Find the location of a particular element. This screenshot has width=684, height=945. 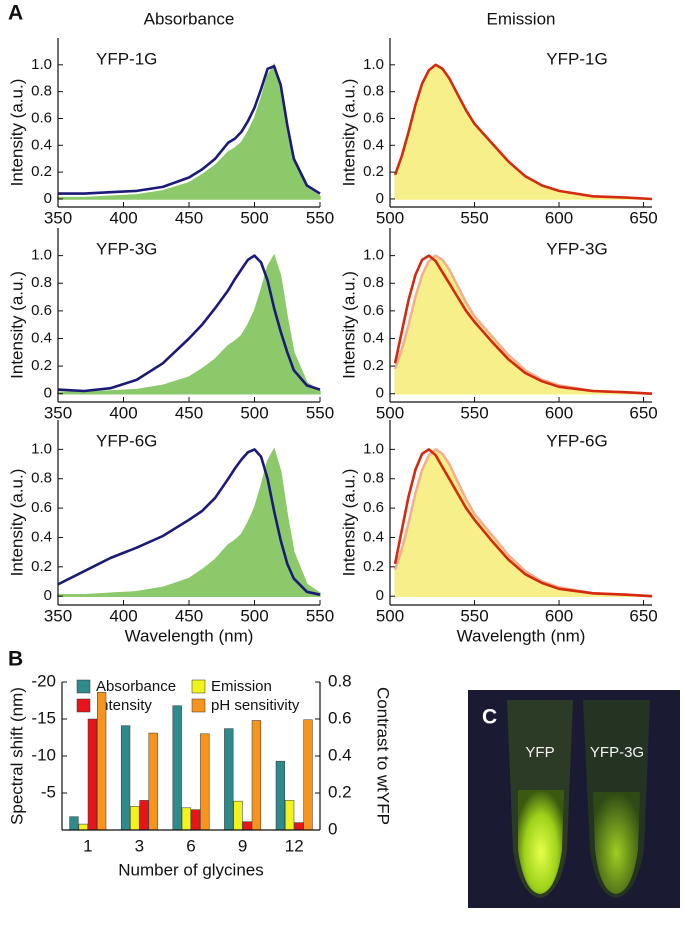

photo-label: YFP-3G is located at coordinates (617, 752).